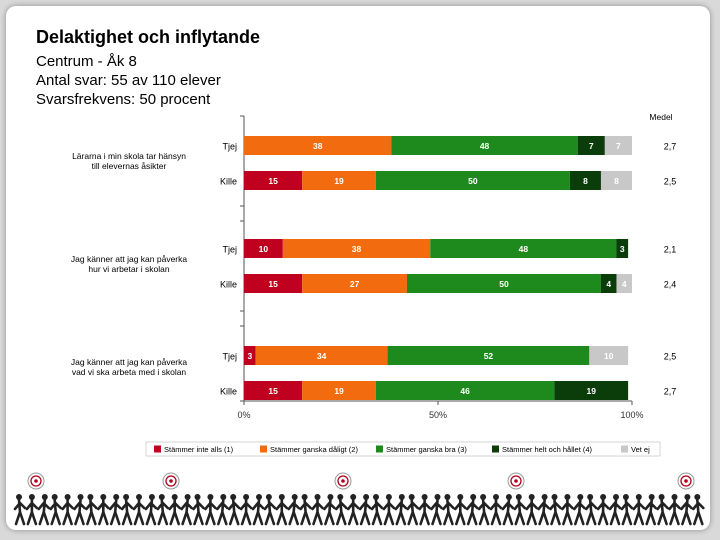  What do you see at coordinates (243, 415) in the screenshot?
I see `x-tick-label: 0%` at bounding box center [243, 415].